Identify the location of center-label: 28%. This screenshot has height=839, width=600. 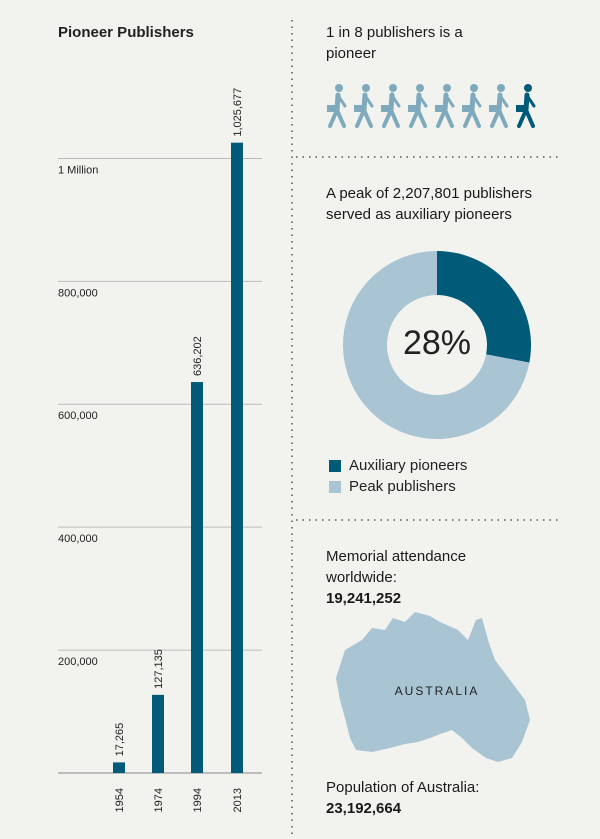
(437, 343).